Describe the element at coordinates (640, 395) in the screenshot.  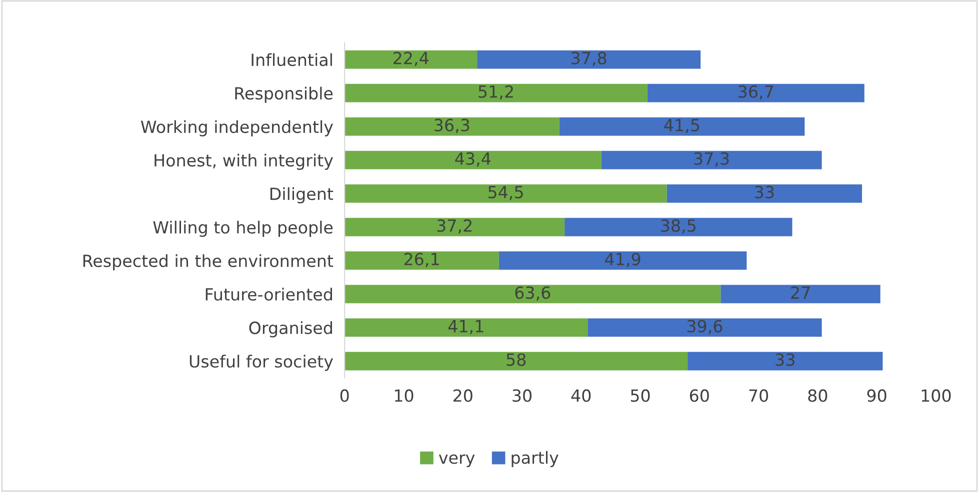
I see `x-tick-label: 50` at that location.